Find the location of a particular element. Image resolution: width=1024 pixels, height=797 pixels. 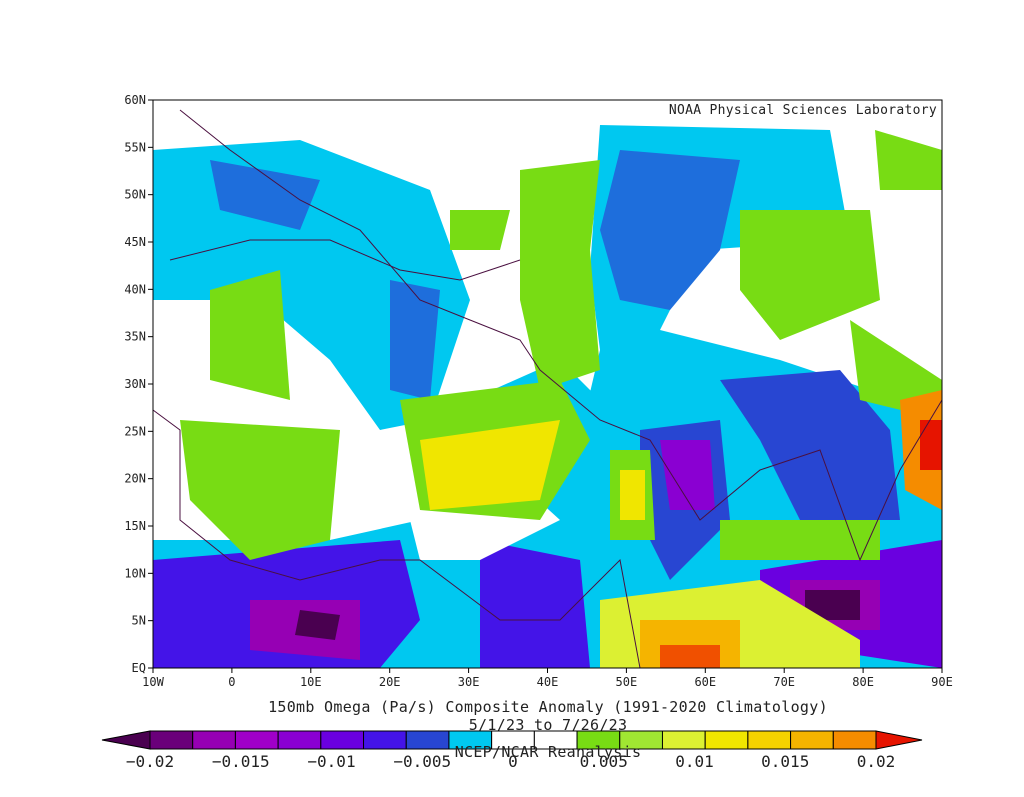

colorbar-label: 0.015 is located at coordinates (785, 761).